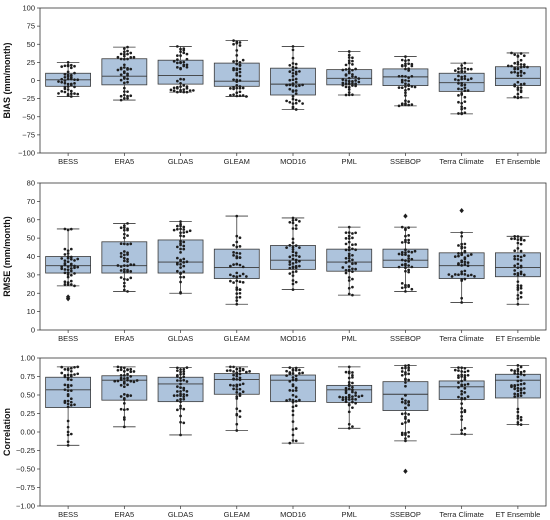 The height and width of the screenshot is (520, 550). Describe the element at coordinates (31, 219) in the screenshot. I see `y-tick-label: 60` at that location.